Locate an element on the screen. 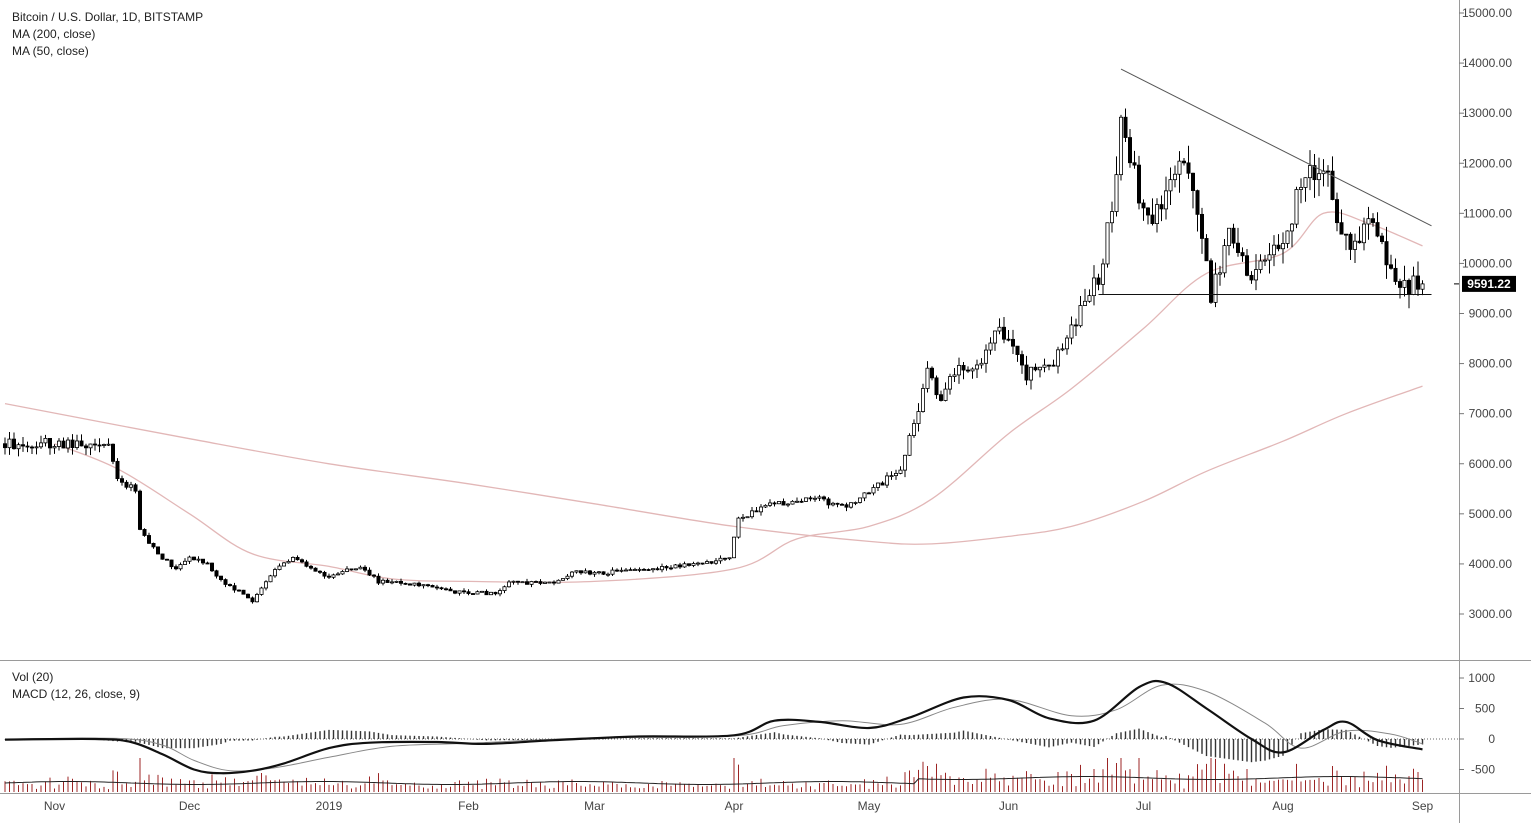  volume-legend: Vol (20) is located at coordinates (33, 677).